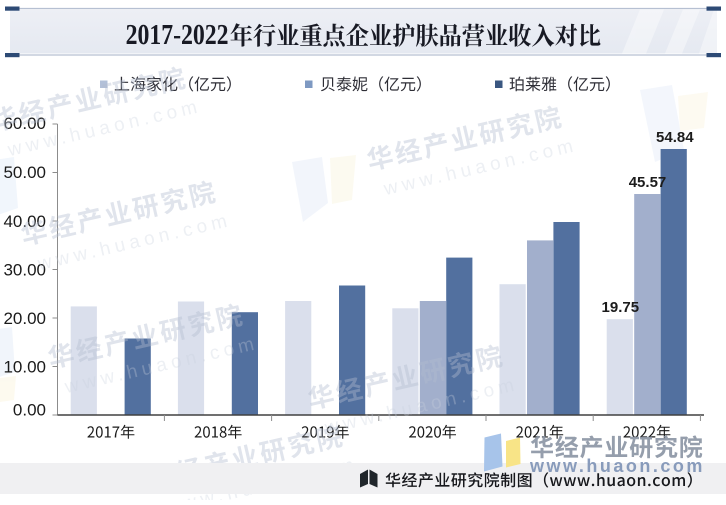  I want to click on svg-text: 50.00, so click(24, 172).